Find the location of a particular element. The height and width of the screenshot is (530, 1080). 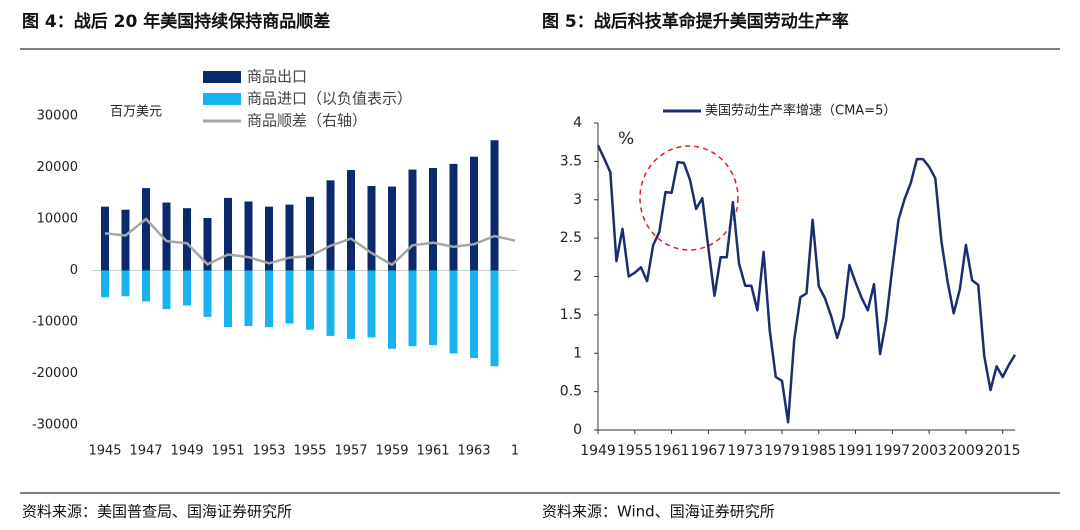

legend-label: 美国劳动生产率增速（CMA=5） is located at coordinates (800, 111).